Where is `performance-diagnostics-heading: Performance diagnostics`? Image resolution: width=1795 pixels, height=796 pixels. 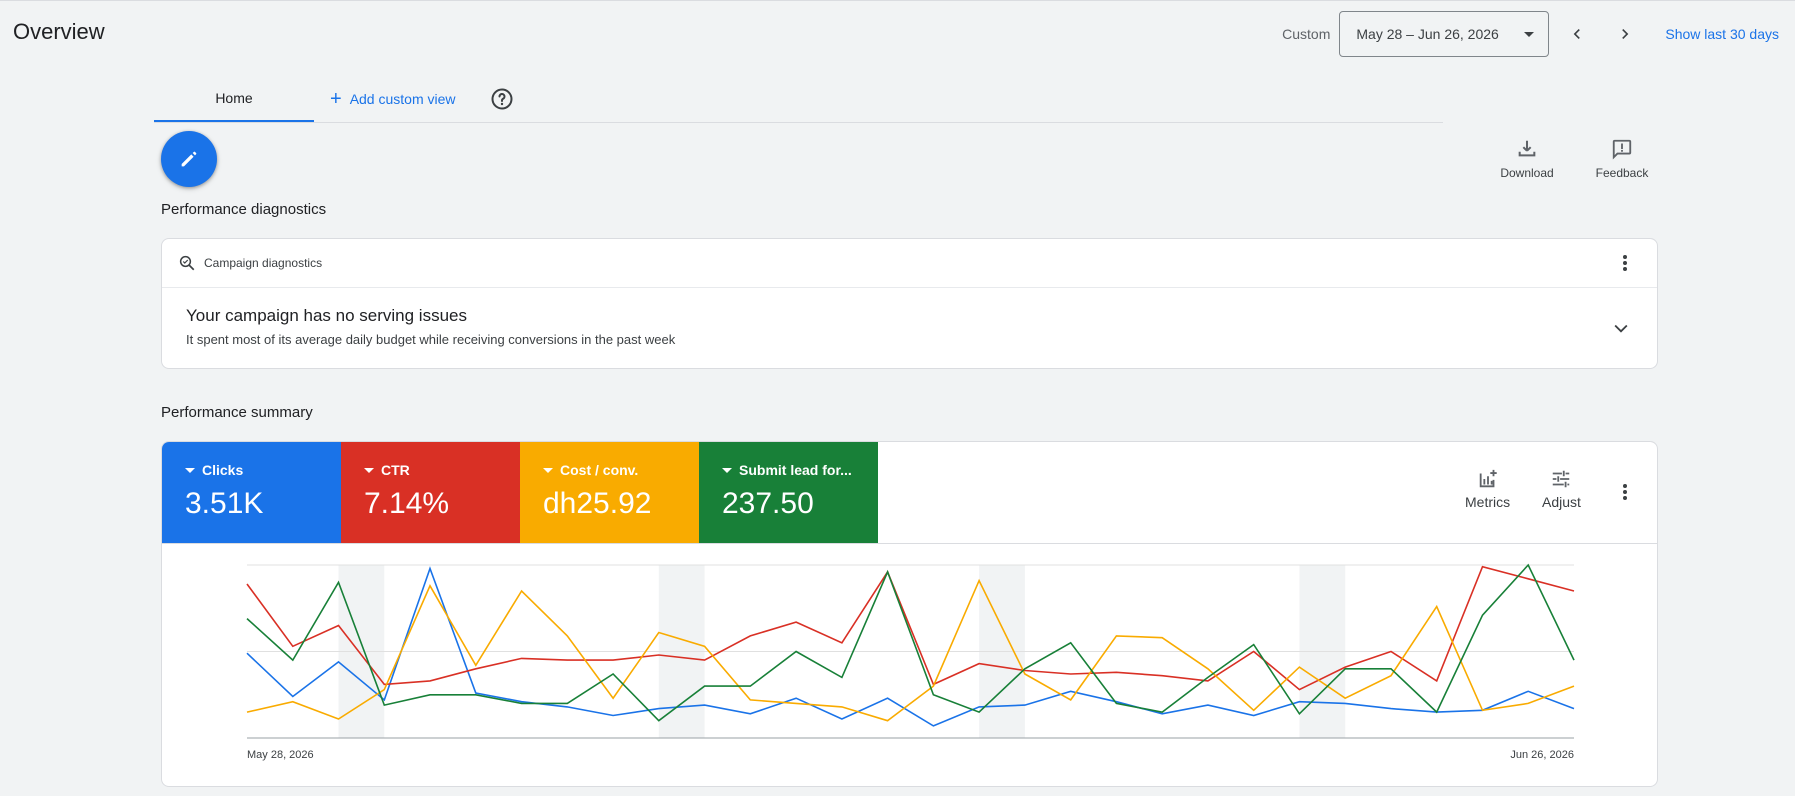 performance-diagnostics-heading: Performance diagnostics is located at coordinates (244, 209).